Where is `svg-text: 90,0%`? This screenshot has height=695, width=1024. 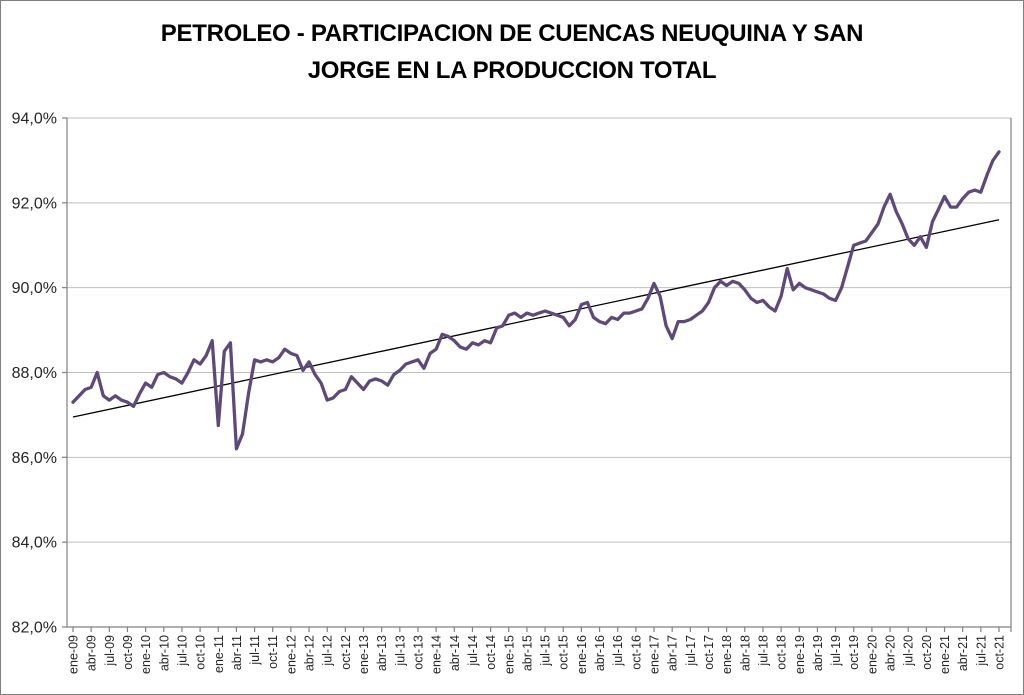
svg-text: 90,0% is located at coordinates (34, 288).